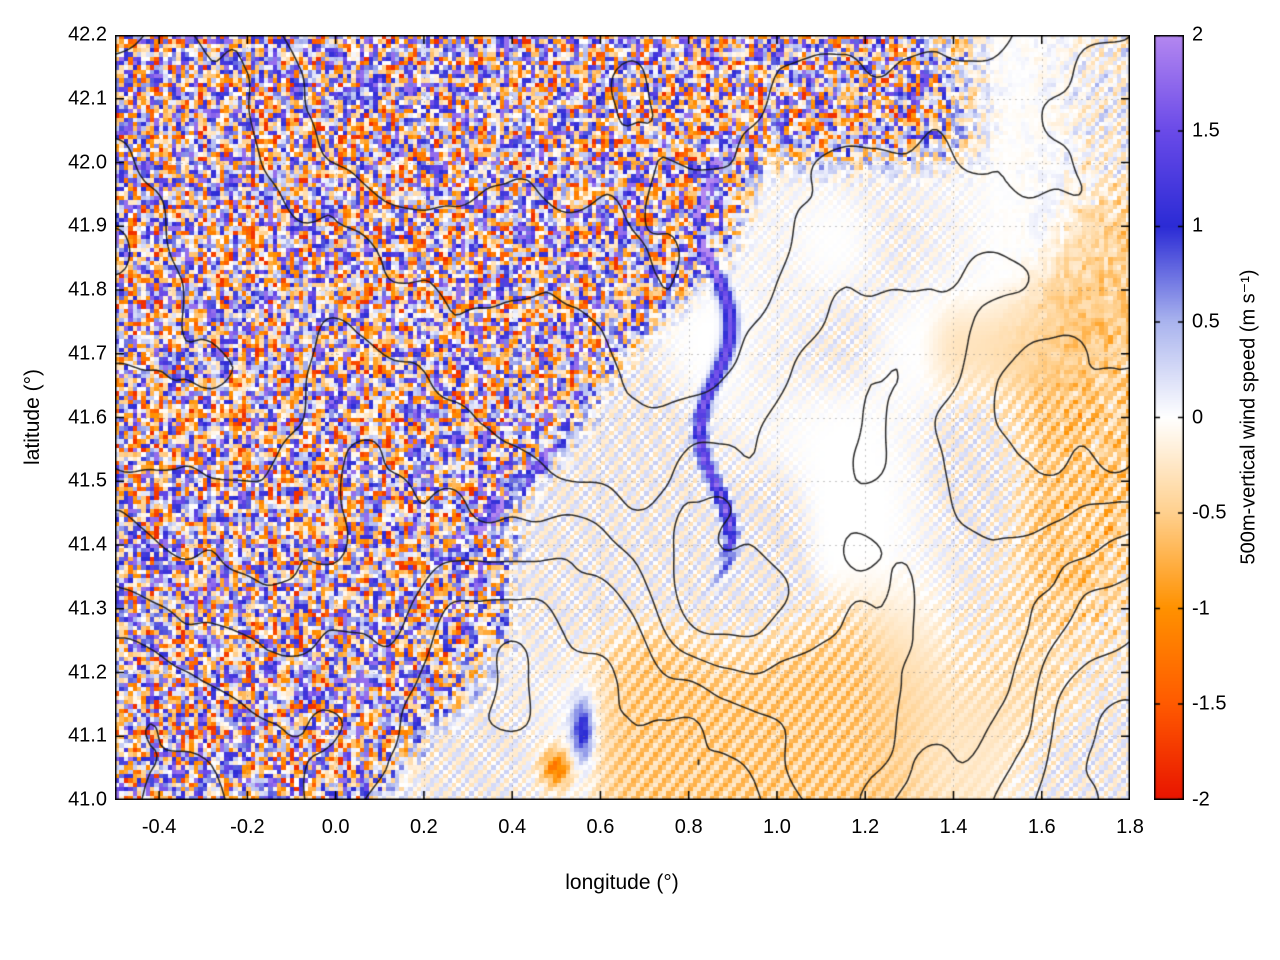  Describe the element at coordinates (622, 882) in the screenshot. I see `x-axis-label: longitude (°)` at that location.